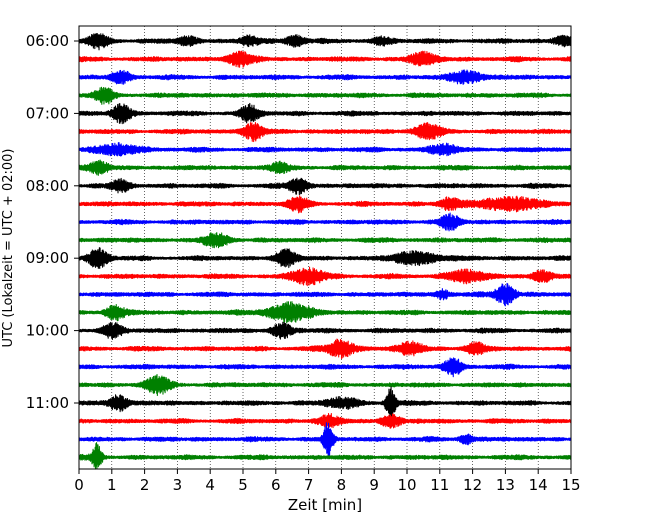 The width and height of the screenshot is (650, 520). Describe the element at coordinates (47, 258) in the screenshot. I see `y-tick-label: 09:00` at that location.